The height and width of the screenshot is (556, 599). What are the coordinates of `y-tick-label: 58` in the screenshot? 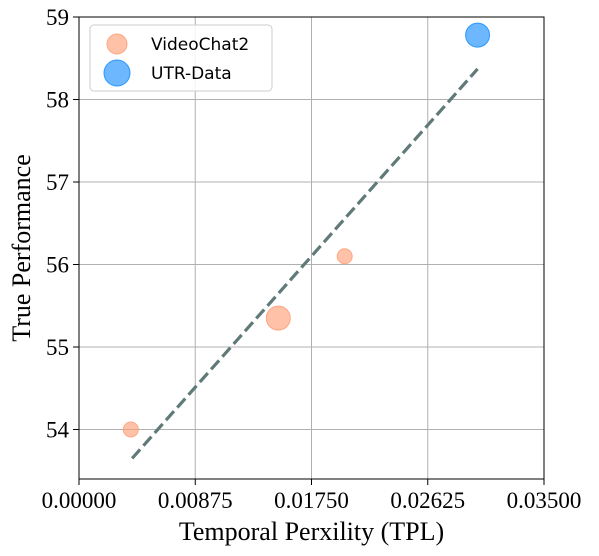 It's located at (57, 100).